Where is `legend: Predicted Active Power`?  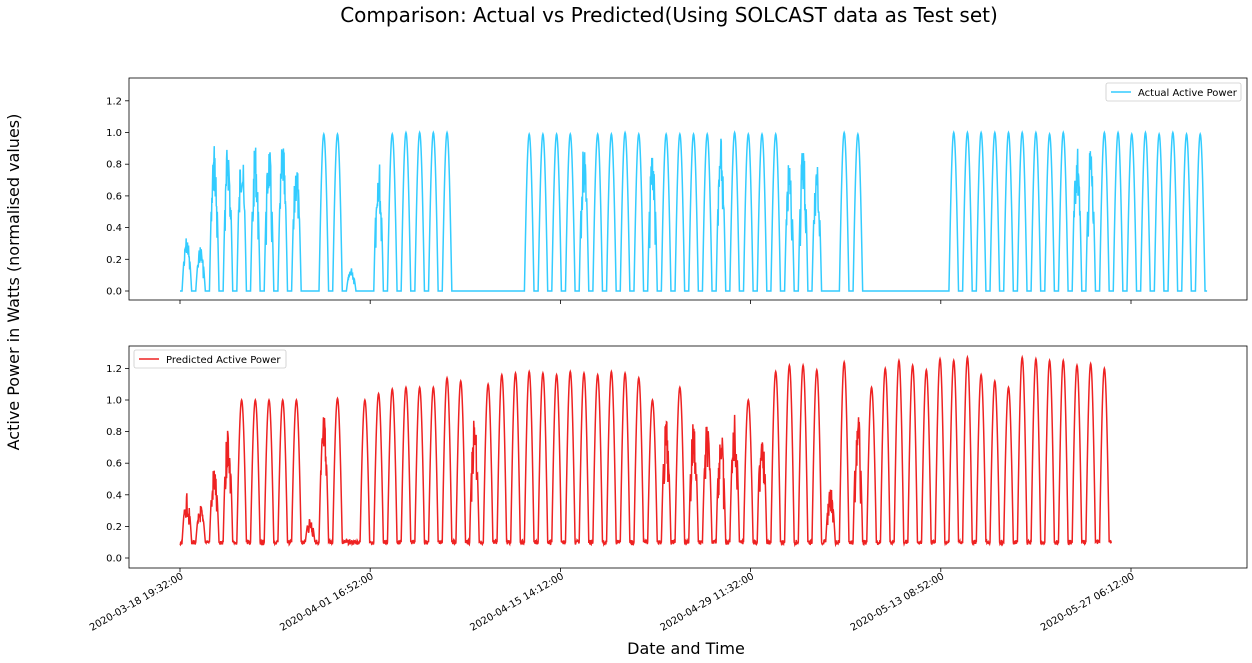 legend: Predicted Active Power is located at coordinates (210, 359).